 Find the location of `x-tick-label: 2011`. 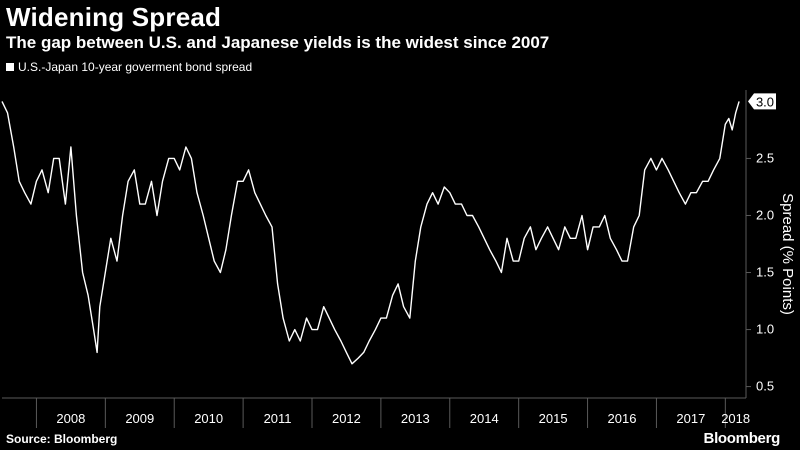

x-tick-label: 2011 is located at coordinates (278, 418).